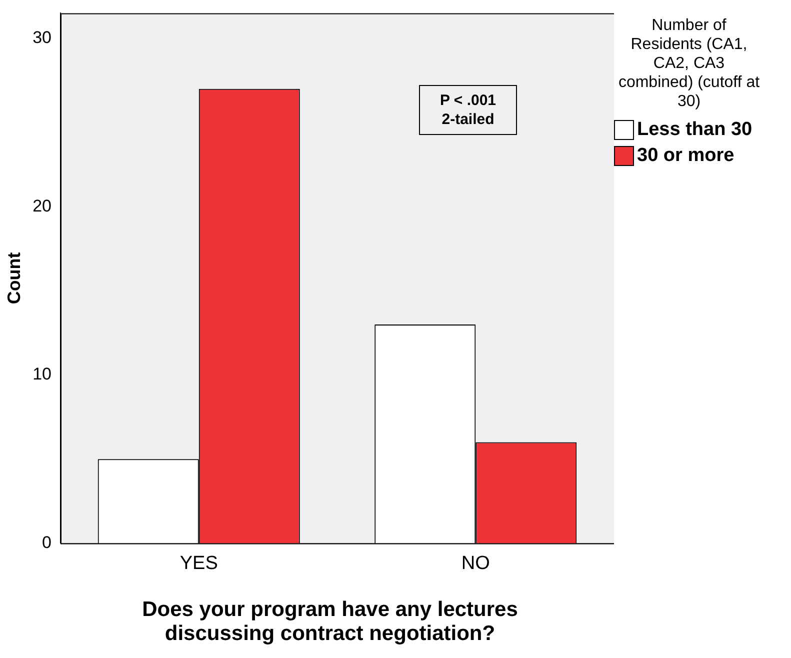 Image resolution: width=791 pixels, height=658 pixels. What do you see at coordinates (42, 374) in the screenshot?
I see `y-tick-label: 10` at bounding box center [42, 374].